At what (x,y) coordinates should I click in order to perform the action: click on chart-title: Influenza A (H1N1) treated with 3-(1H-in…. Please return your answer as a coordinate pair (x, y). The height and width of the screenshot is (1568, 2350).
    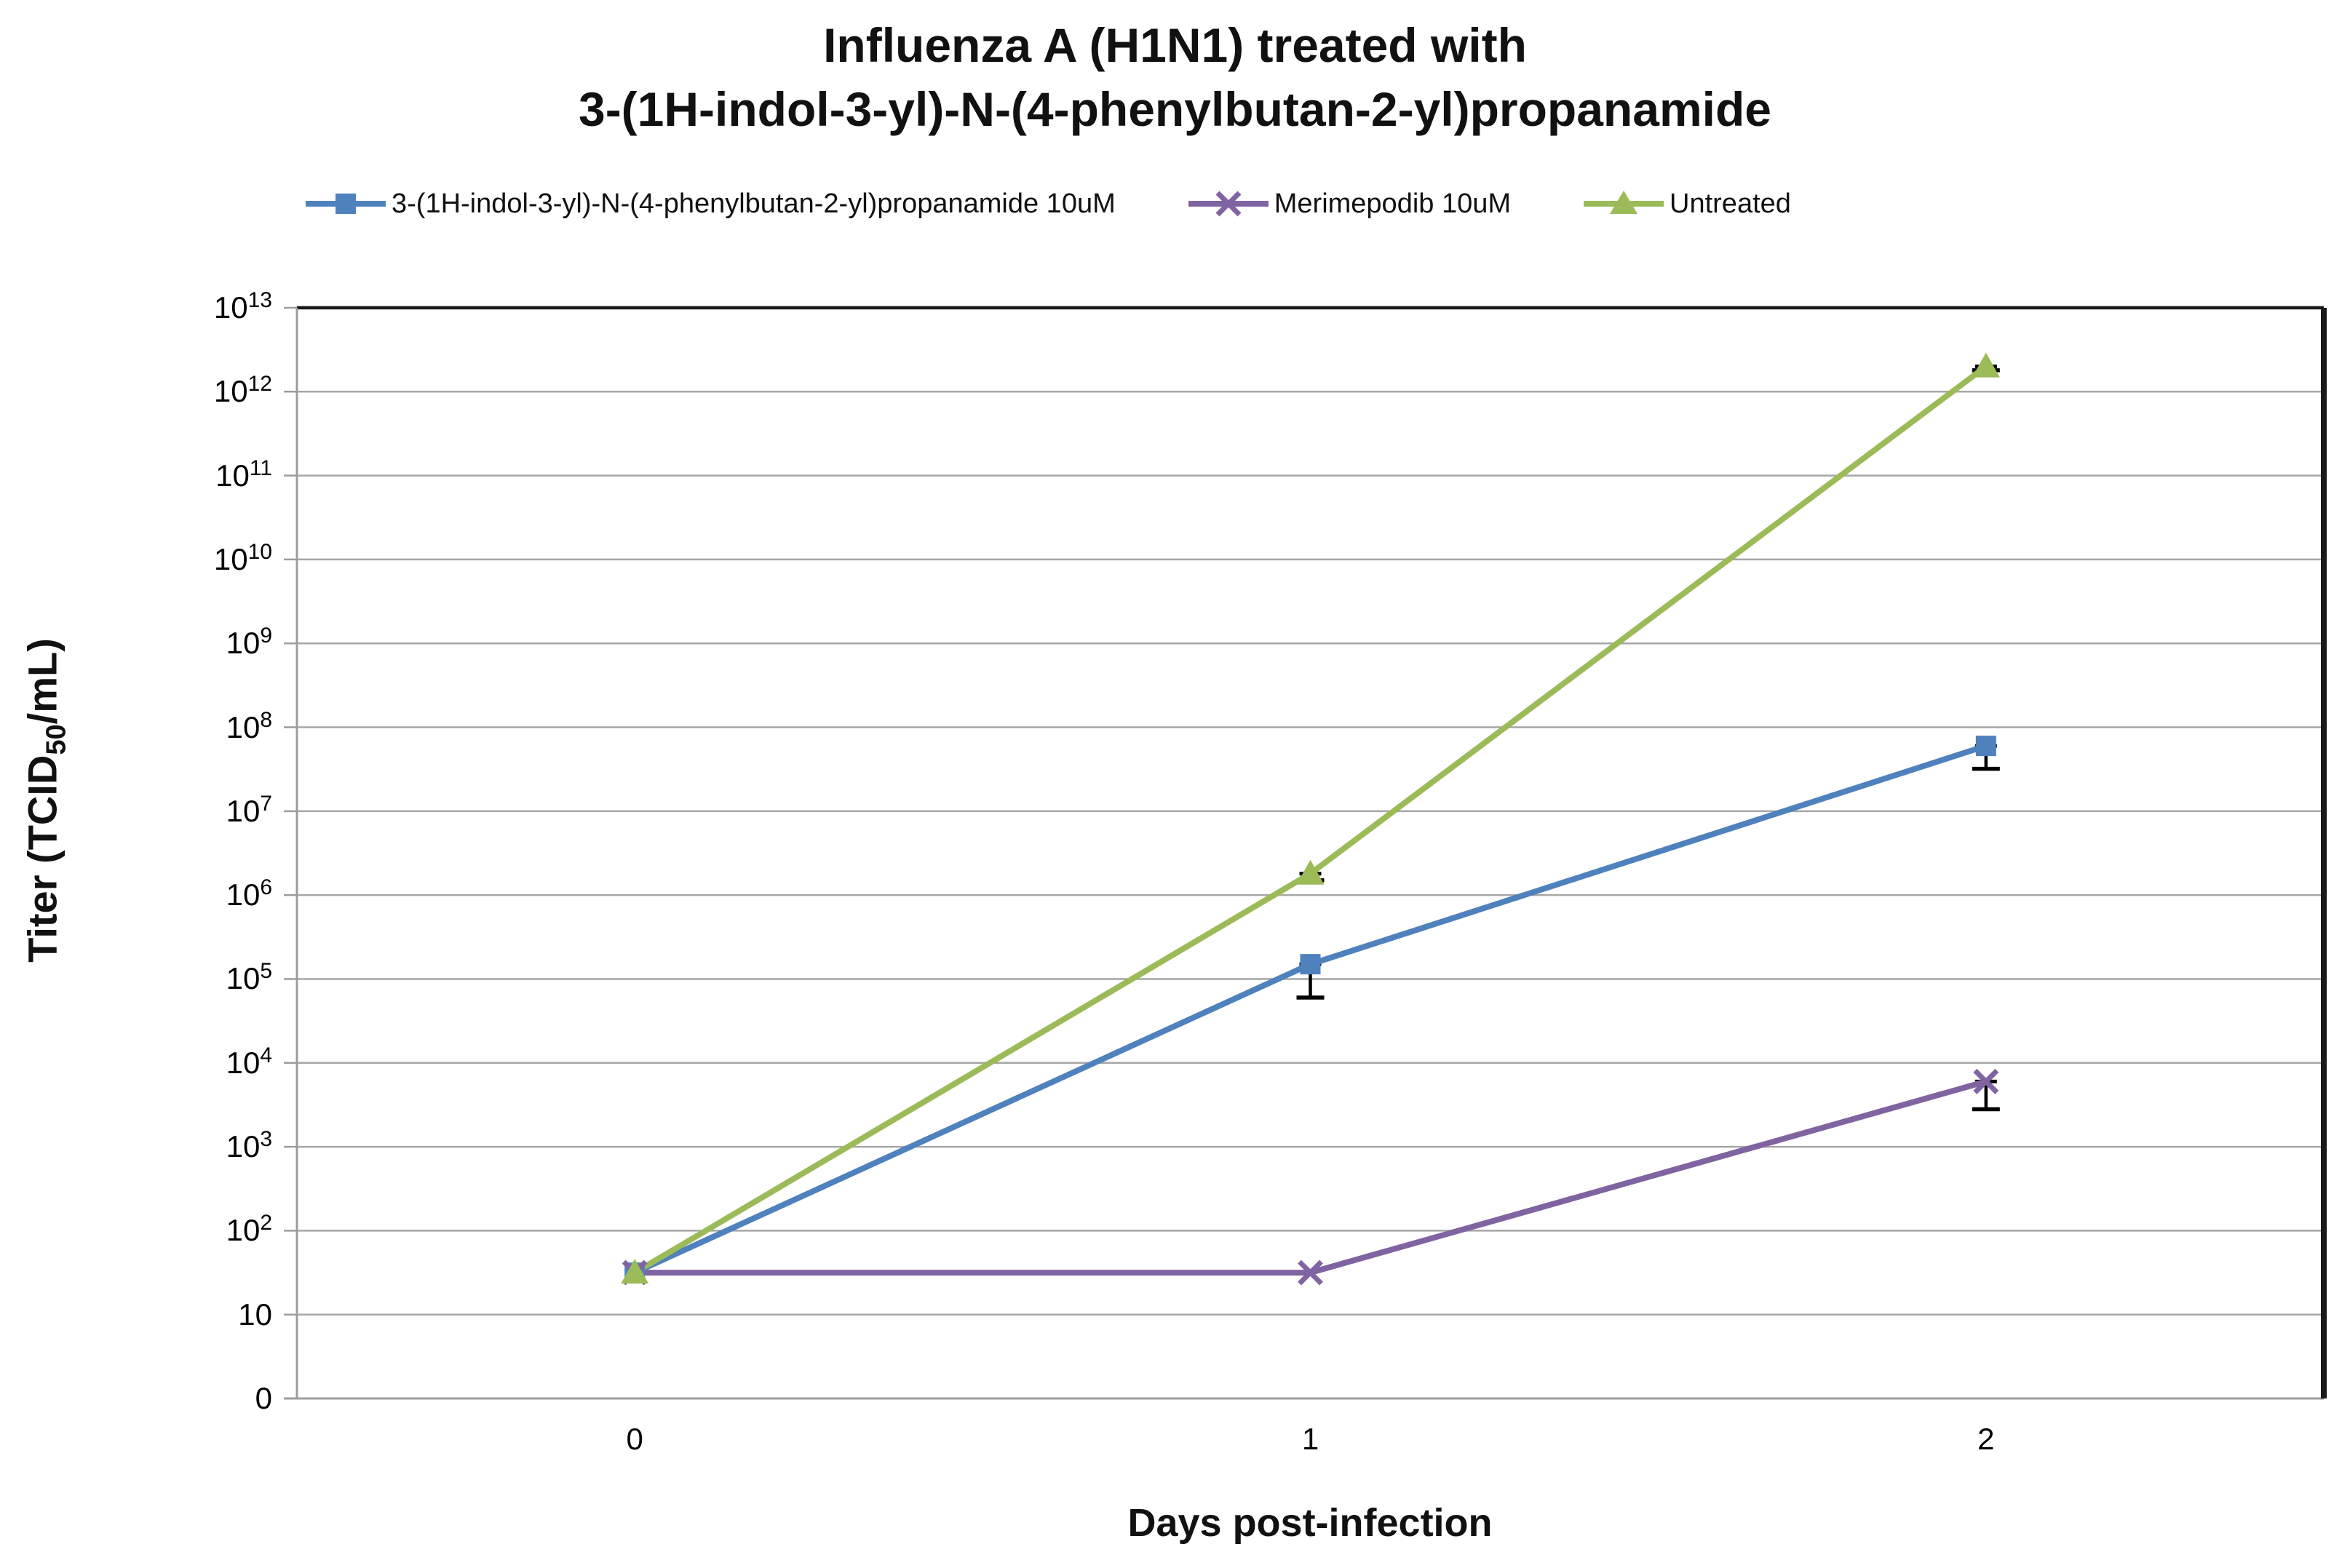
    Looking at the image, I should click on (1175, 77).